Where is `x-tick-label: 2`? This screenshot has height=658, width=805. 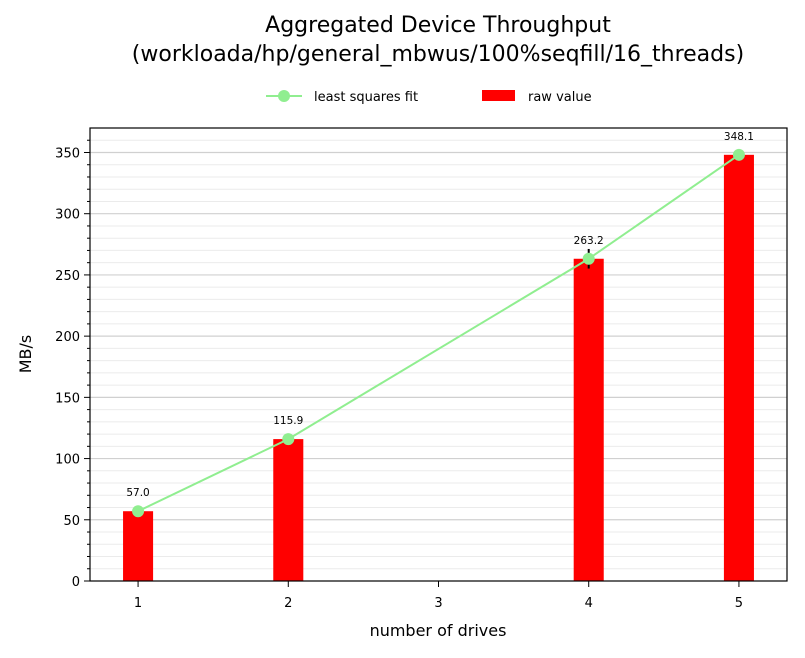 x-tick-label: 2 is located at coordinates (288, 603).